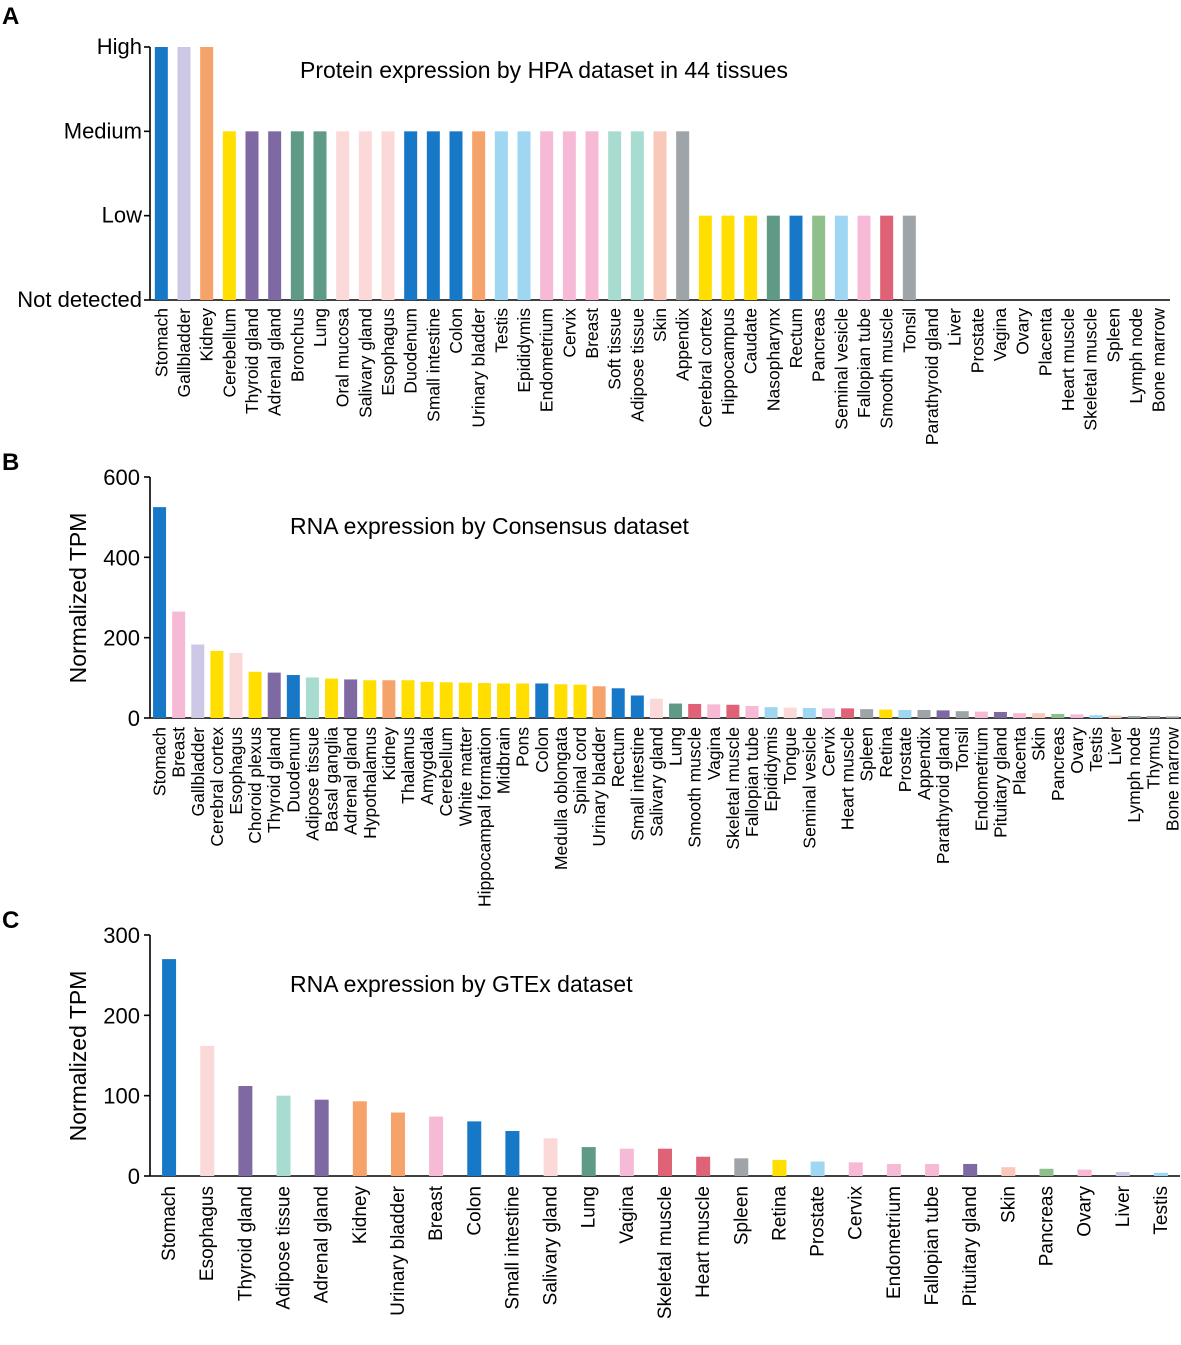 The width and height of the screenshot is (1181, 1345). What do you see at coordinates (293, 770) in the screenshot?
I see `x-tick-label-duodenum: Duodenum` at bounding box center [293, 770].